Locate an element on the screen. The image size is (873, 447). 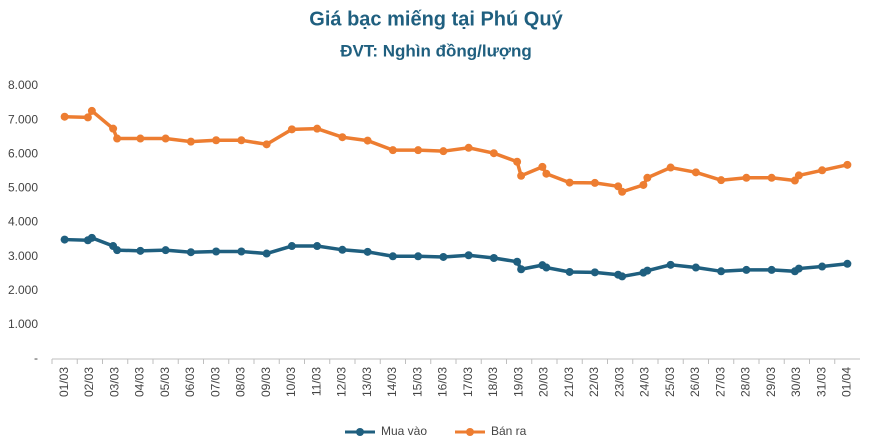
y-tick-label: - is located at coordinates (36, 358).